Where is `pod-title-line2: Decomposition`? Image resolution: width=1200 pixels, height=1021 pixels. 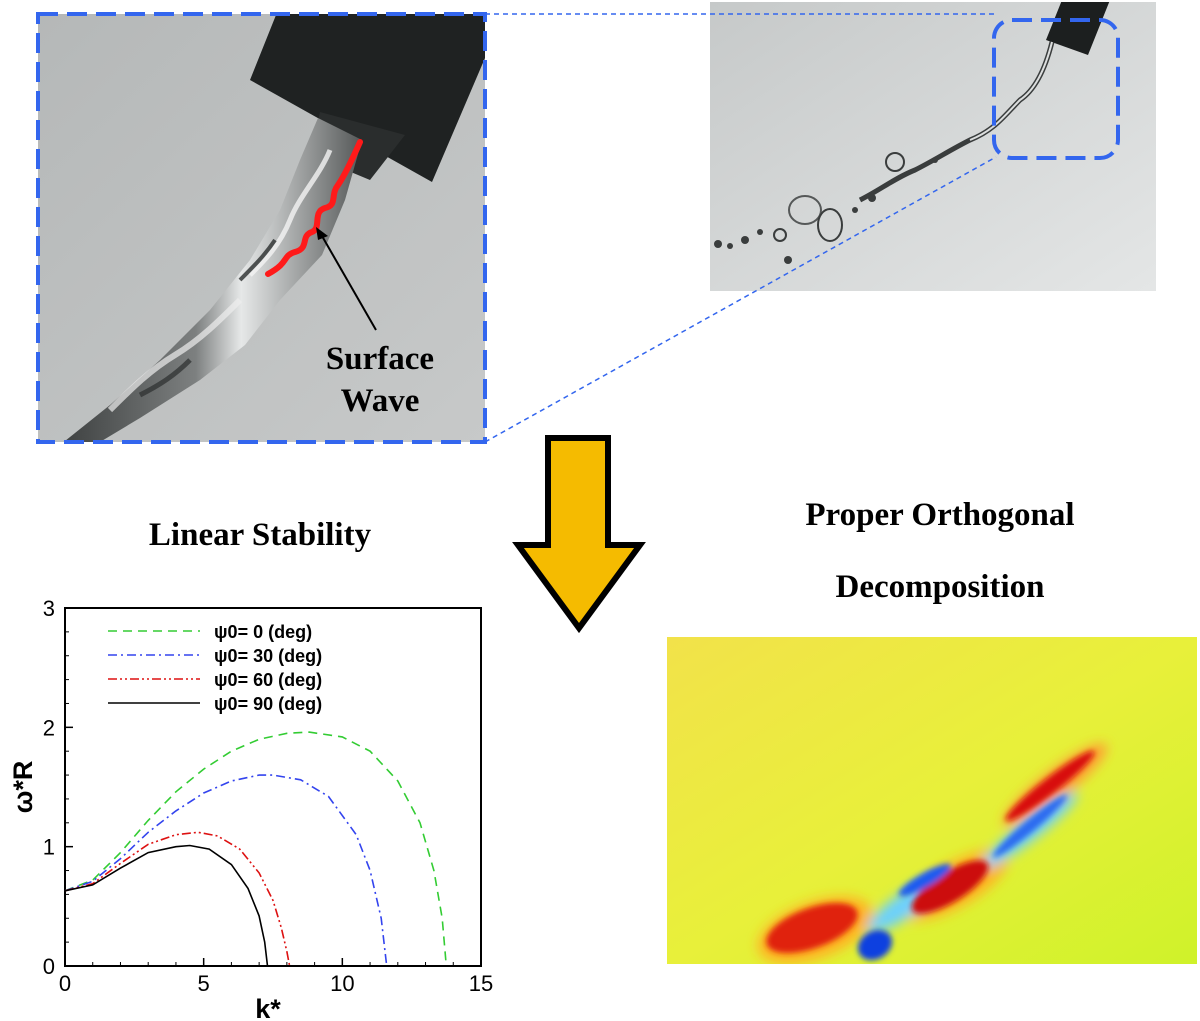
pod-title-line2: Decomposition is located at coordinates (940, 587).